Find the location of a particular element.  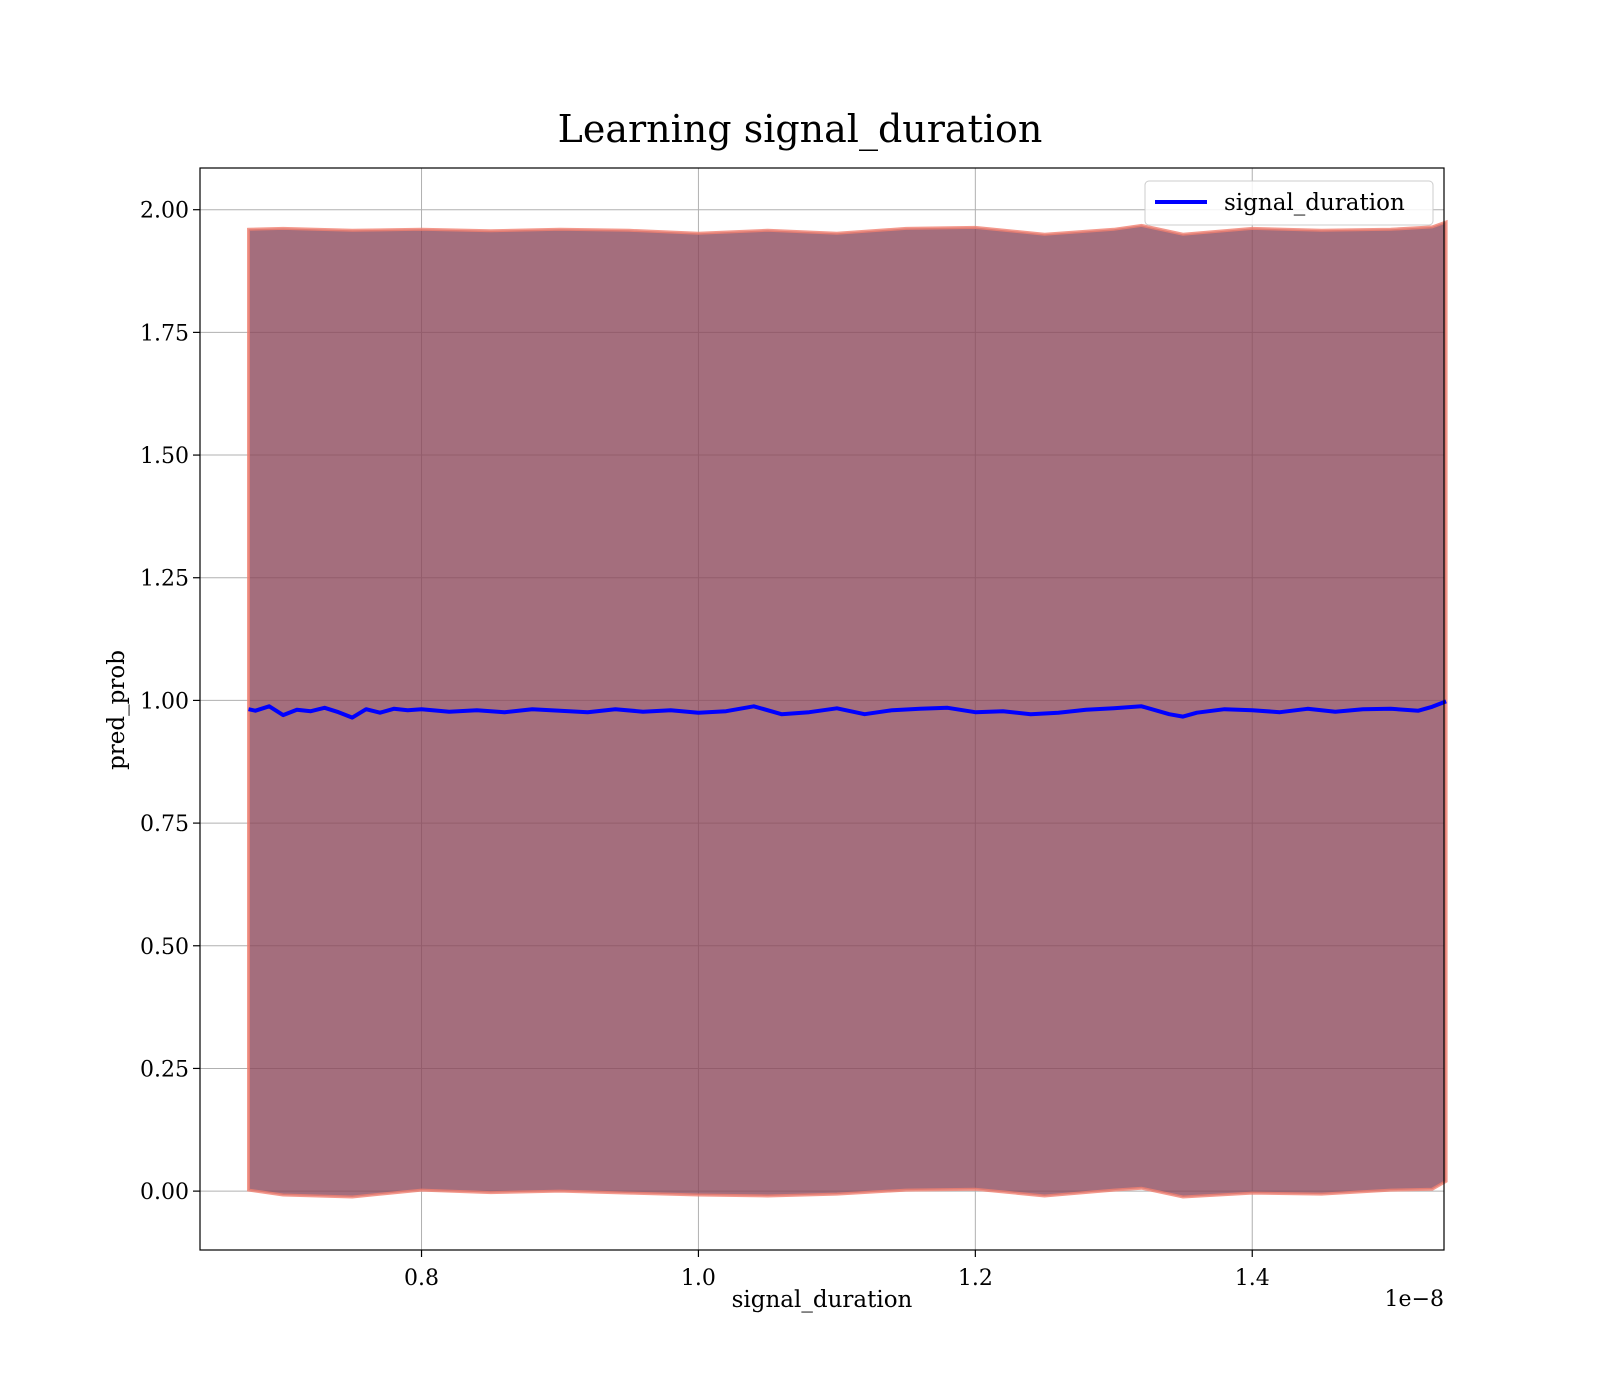

x-offset-label: 1e−8 is located at coordinates (1414, 1299).